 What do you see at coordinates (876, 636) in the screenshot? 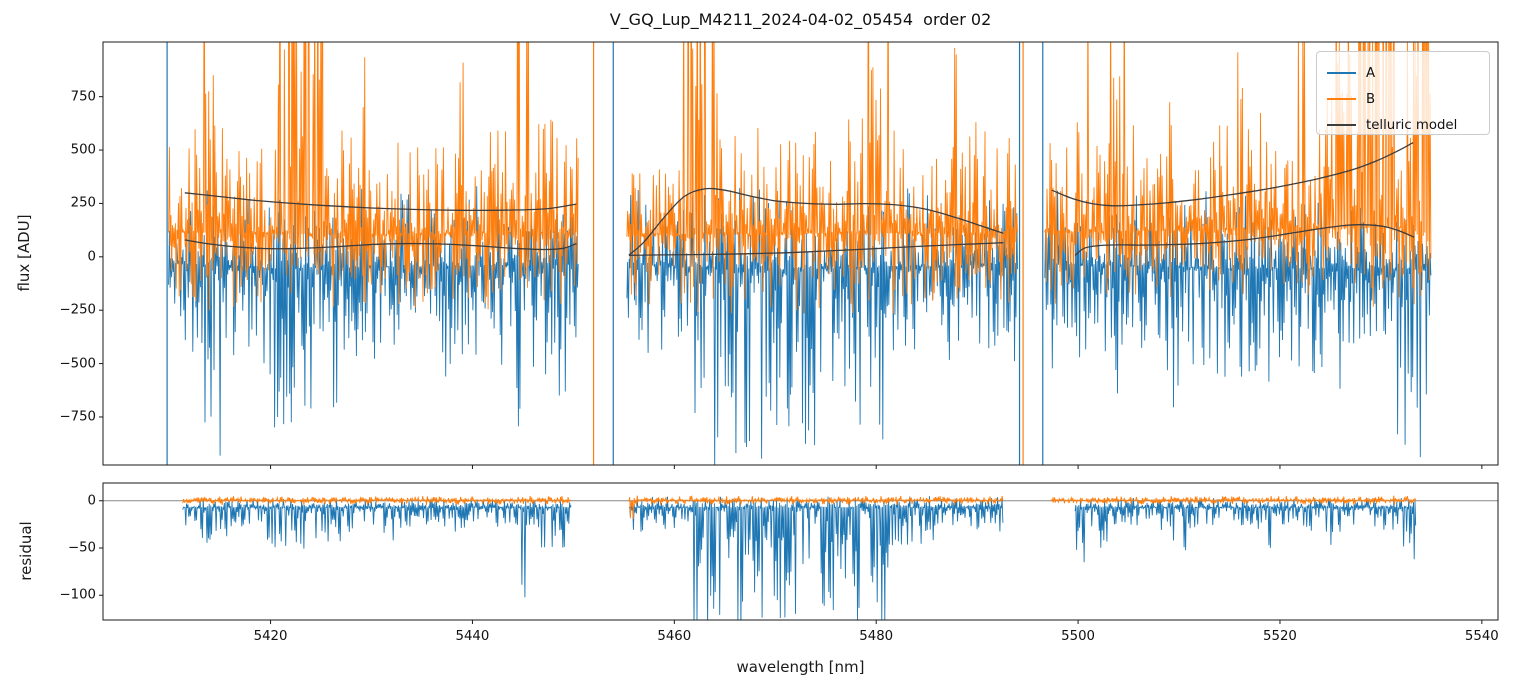
I see `x-tick-label: 5480` at bounding box center [876, 636].